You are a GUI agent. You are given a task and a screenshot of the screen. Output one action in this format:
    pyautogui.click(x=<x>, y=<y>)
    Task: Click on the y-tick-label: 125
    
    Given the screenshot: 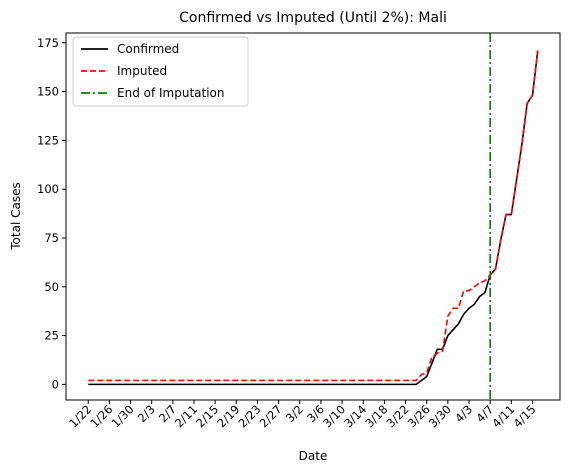 What is the action you would take?
    pyautogui.click(x=48, y=140)
    